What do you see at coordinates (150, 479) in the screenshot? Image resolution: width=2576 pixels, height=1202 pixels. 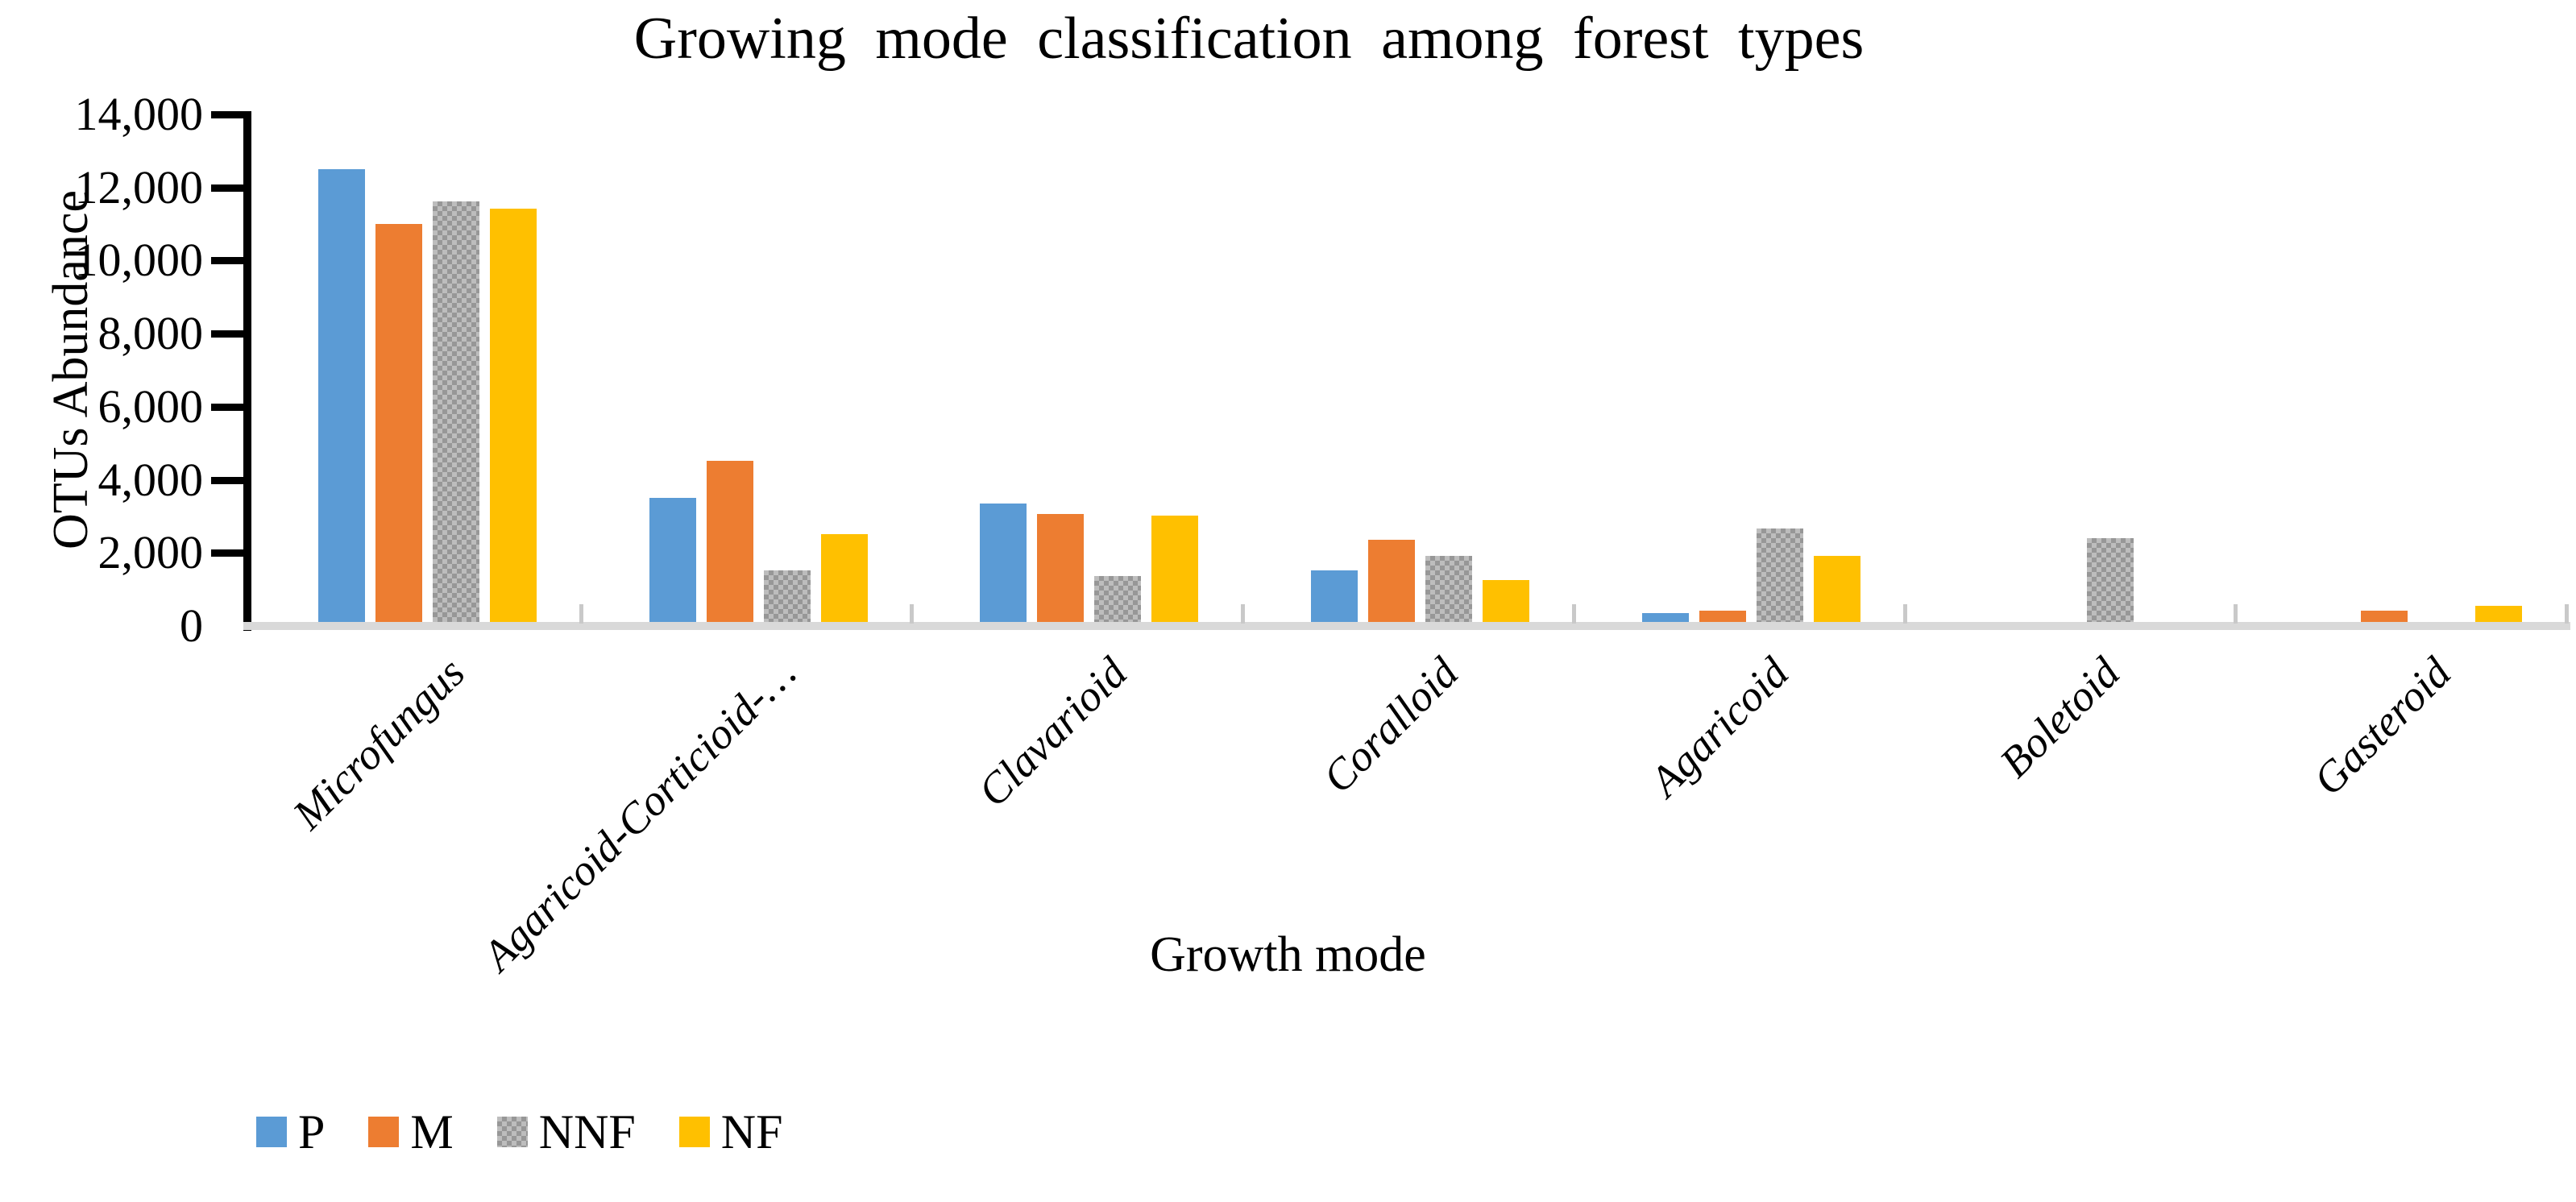 I see `y-tick-label: 4,000` at bounding box center [150, 479].